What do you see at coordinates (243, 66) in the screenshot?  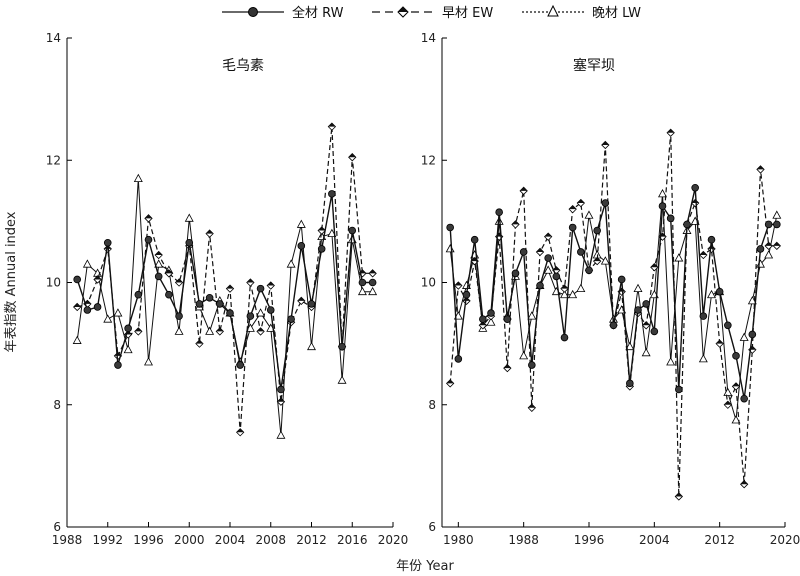 I see `panel-title-maowusu: 毛乌素` at bounding box center [243, 66].